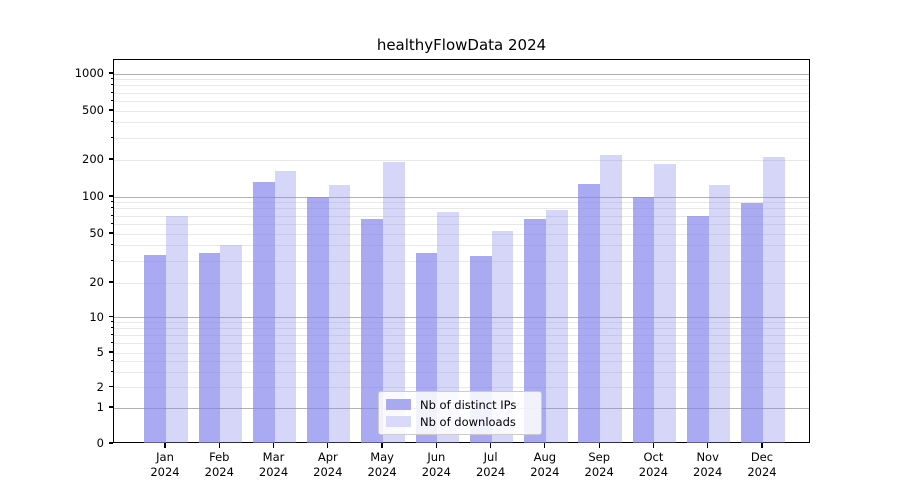  I want to click on y-tick-label-100: 100, so click(93, 196).